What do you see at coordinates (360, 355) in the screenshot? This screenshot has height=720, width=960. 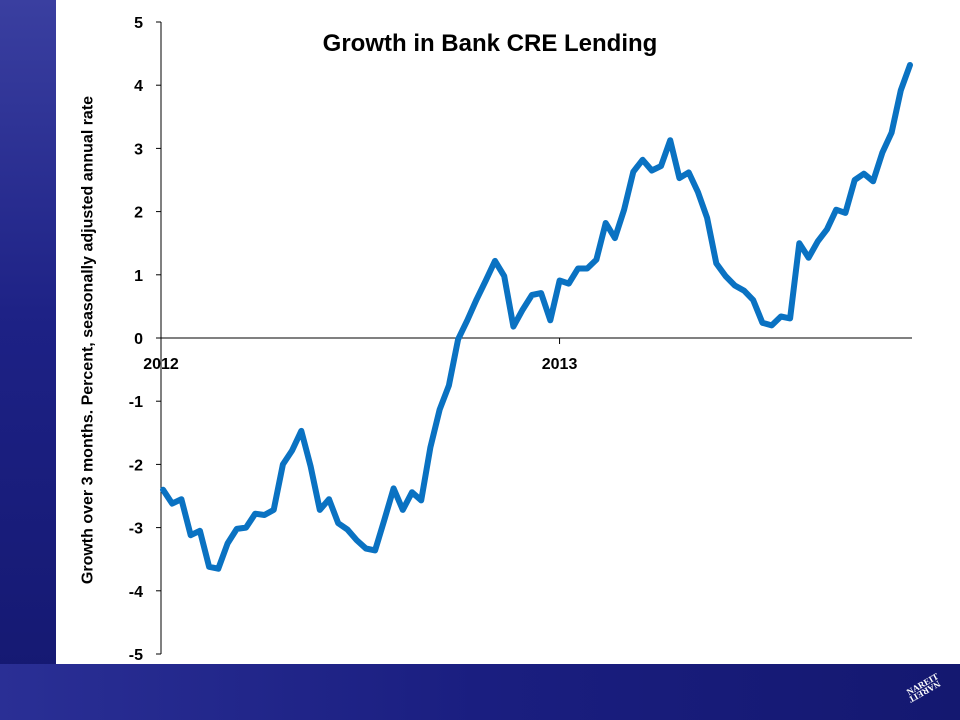 I see `x-tick-labels: 2012 2013` at bounding box center [360, 355].